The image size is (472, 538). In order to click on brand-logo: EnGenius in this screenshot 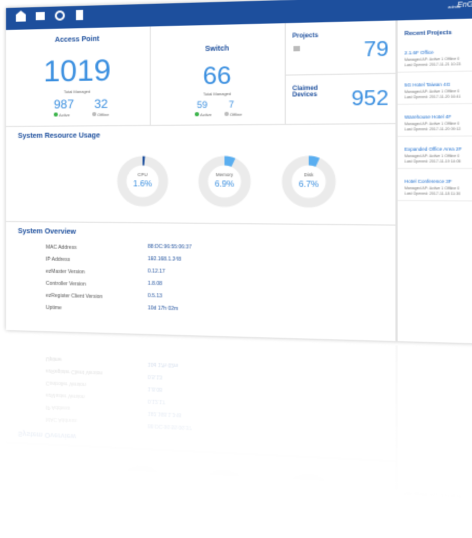, I will do `click(464, 5)`.